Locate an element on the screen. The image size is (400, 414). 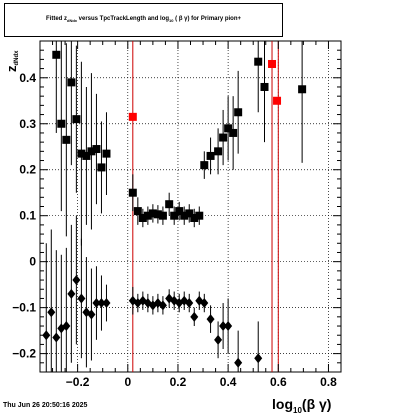
y-tick-label: −0.1 is located at coordinates (24, 308).